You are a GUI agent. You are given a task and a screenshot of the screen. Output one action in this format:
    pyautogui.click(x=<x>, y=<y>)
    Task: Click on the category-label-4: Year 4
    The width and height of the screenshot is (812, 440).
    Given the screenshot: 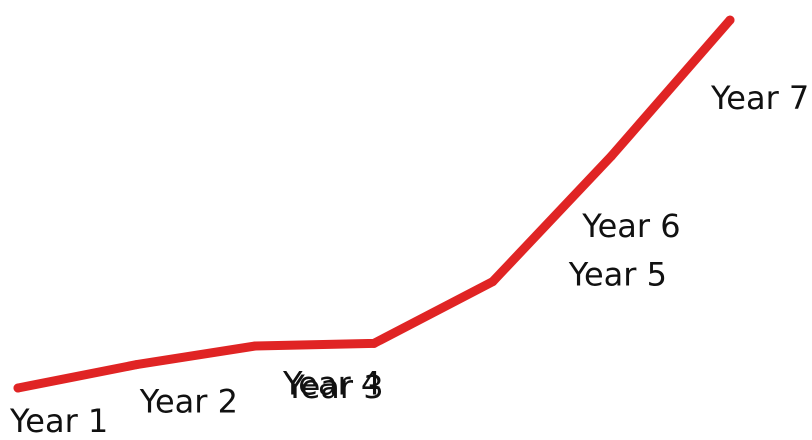 What is the action you would take?
    pyautogui.click(x=331, y=383)
    